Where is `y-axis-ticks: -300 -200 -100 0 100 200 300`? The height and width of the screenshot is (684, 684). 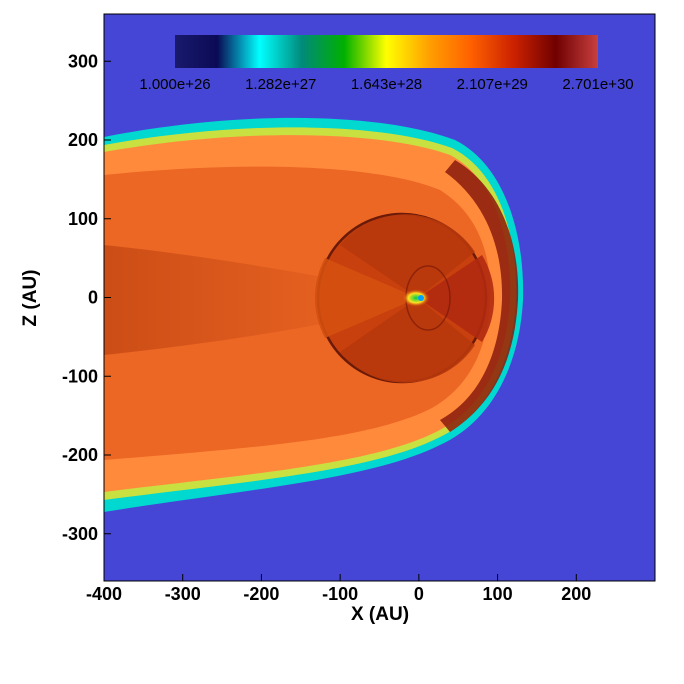
y-axis-ticks: -300 -200 -100 0 100 200 300 is located at coordinates (86, 297).